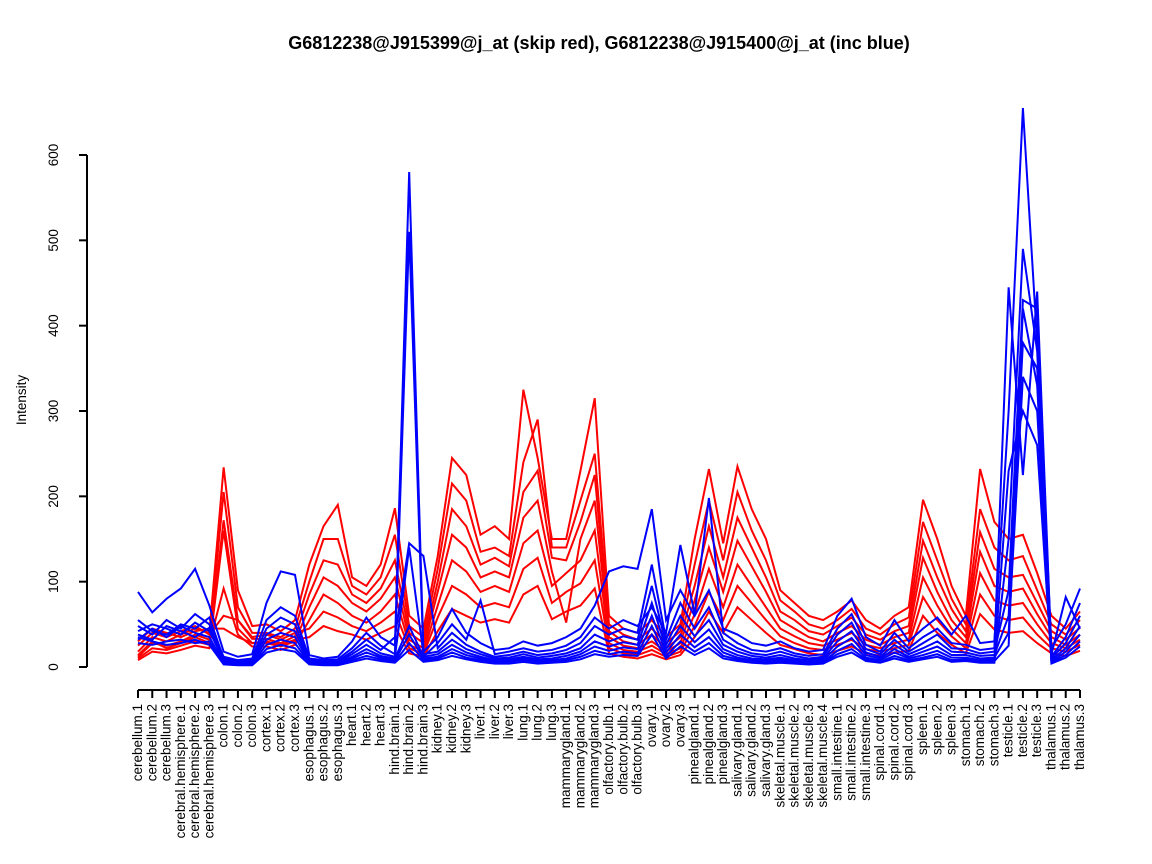  What do you see at coordinates (53, 496) in the screenshot?
I see `y-tick-label: 200` at bounding box center [53, 496].